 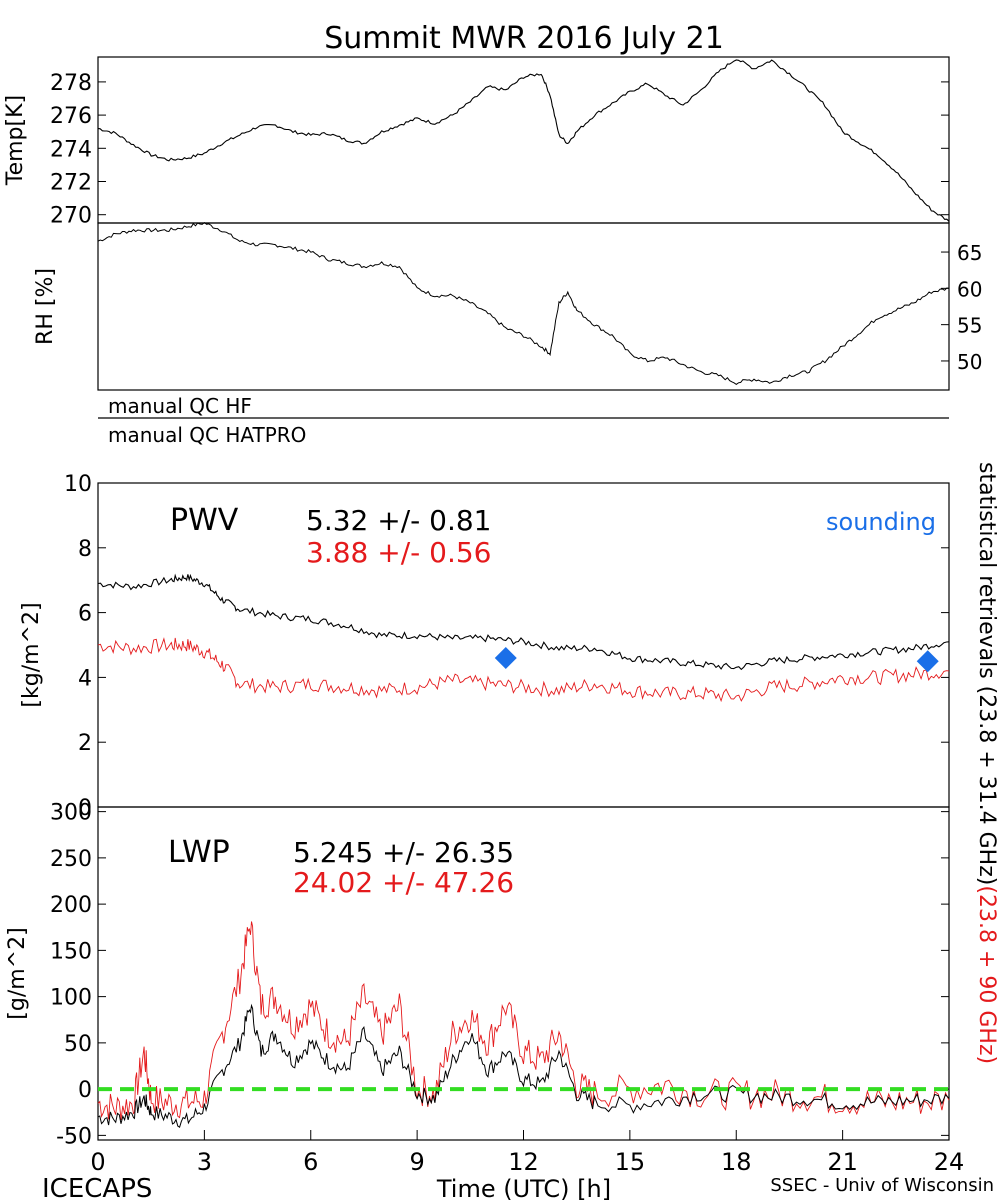 What do you see at coordinates (403, 882) in the screenshot?
I see `lwp-stat-red: 24.02 +/- 47.26` at bounding box center [403, 882].